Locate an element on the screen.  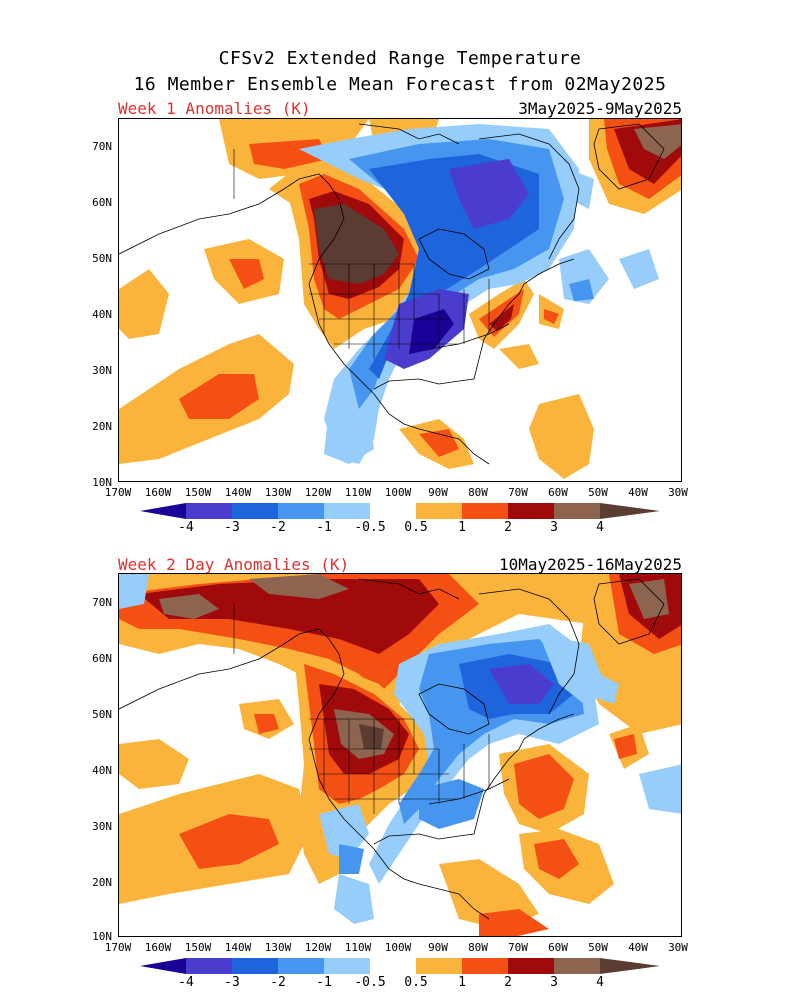
panel-1-label: Week 1 Anomalies (K) is located at coordinates (214, 108).